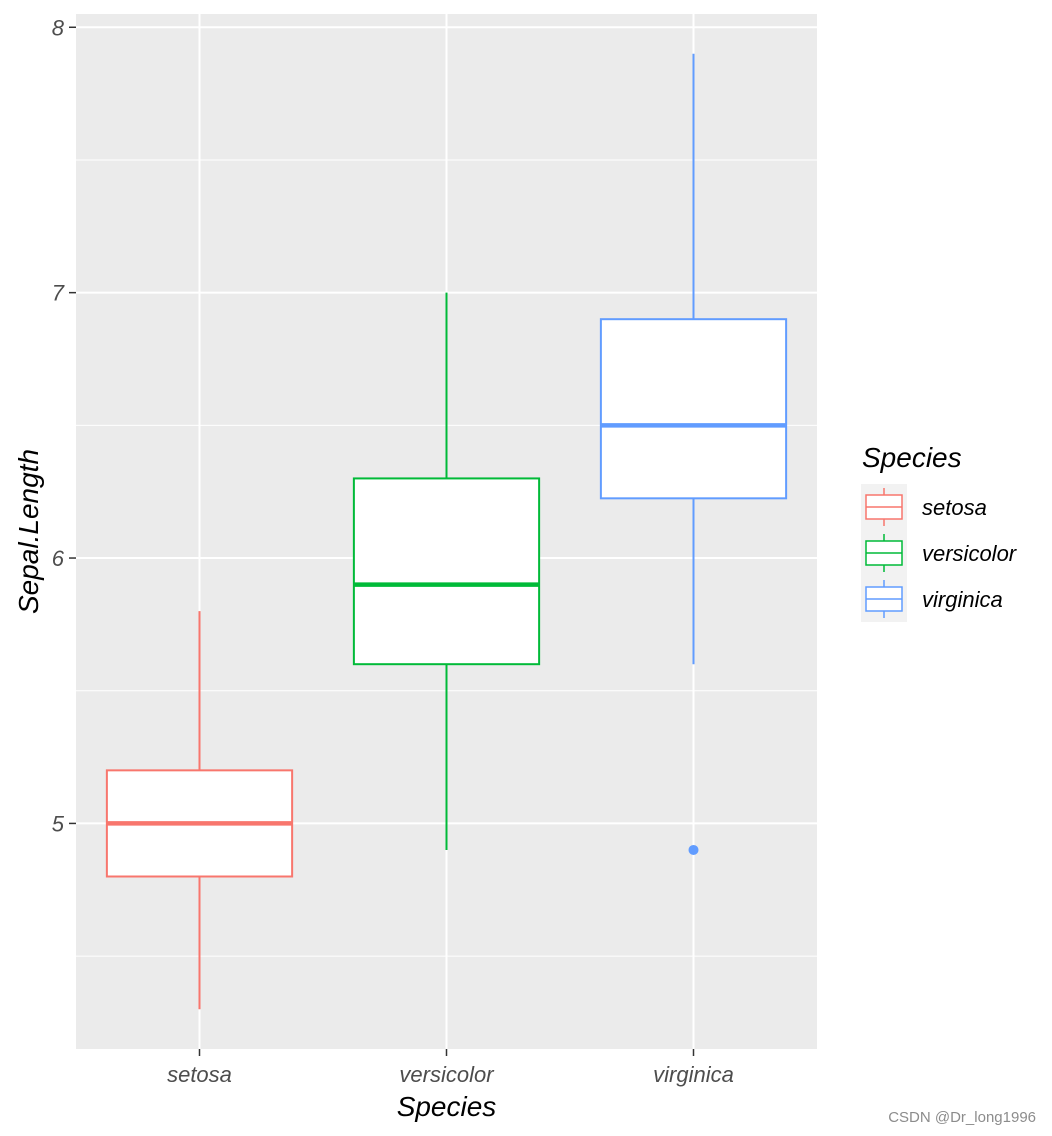 Image resolution: width=1052 pixels, height=1136 pixels. I want to click on x-tick-label: virginica, so click(693, 1074).